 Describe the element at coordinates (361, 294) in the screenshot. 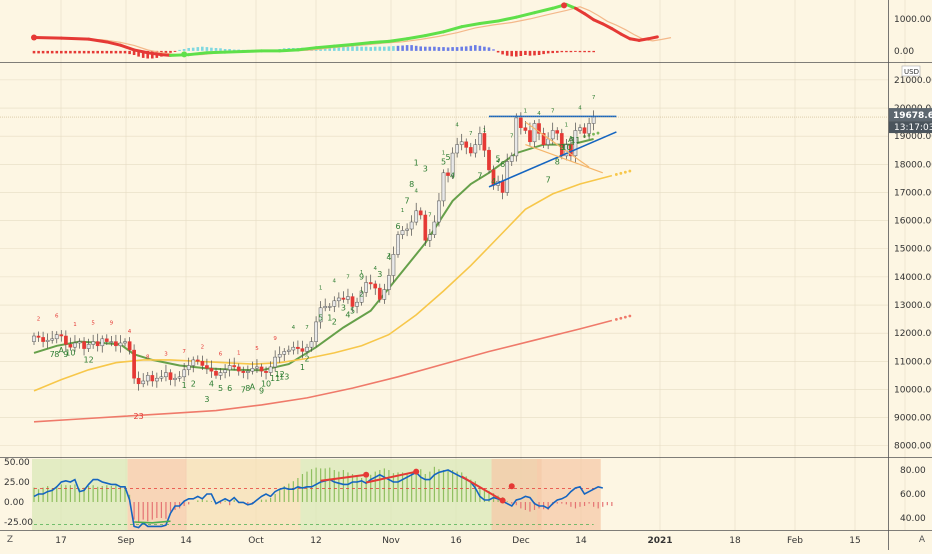

I see `sequence-count-label: 2` at that location.